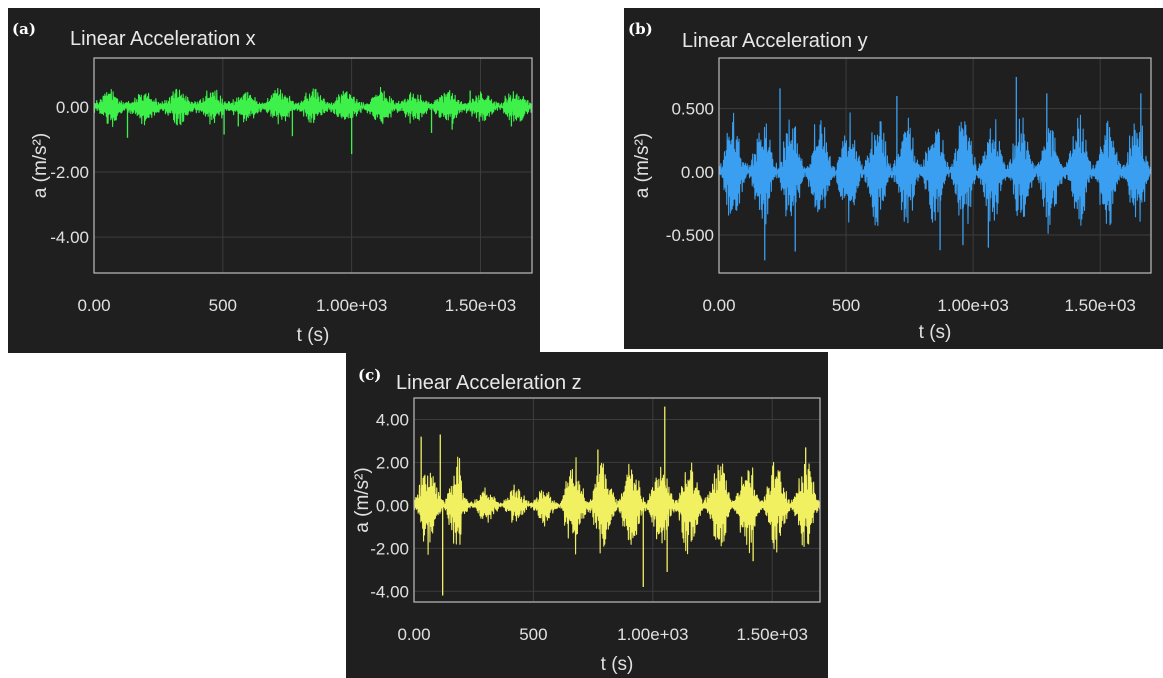  What do you see at coordinates (692, 109) in the screenshot?
I see `y-tick-label: 0.500` at bounding box center [692, 109].